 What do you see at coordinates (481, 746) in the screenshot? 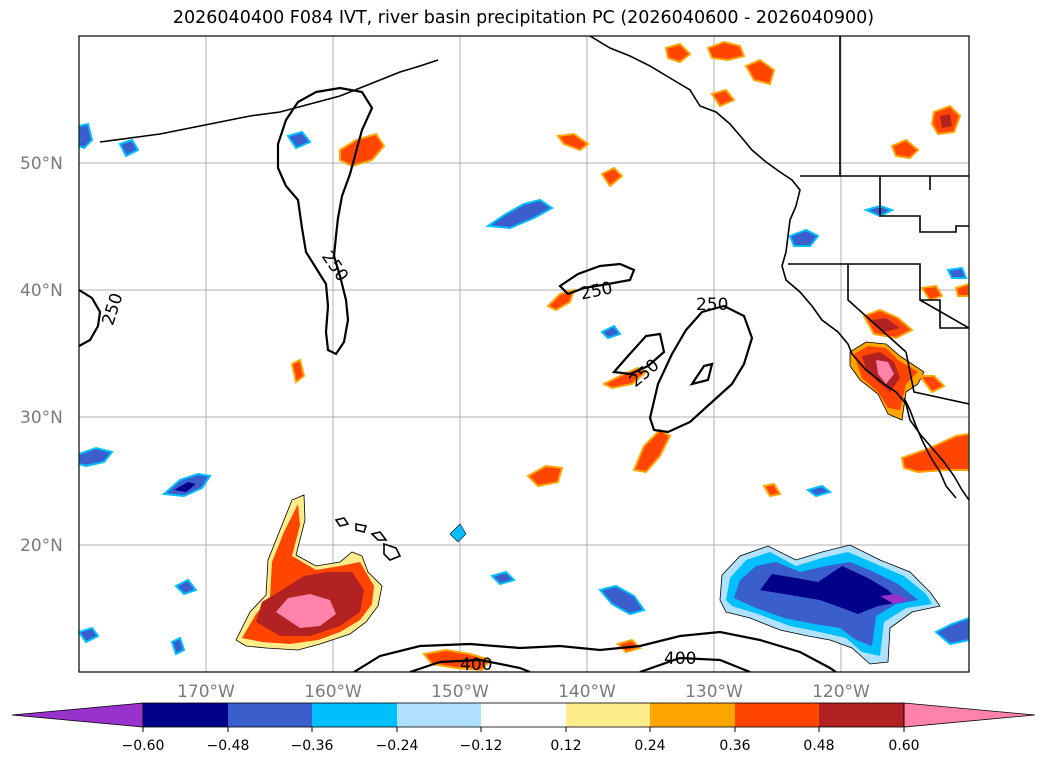
I see `colorbar-tick-label: −0.12` at bounding box center [481, 746].